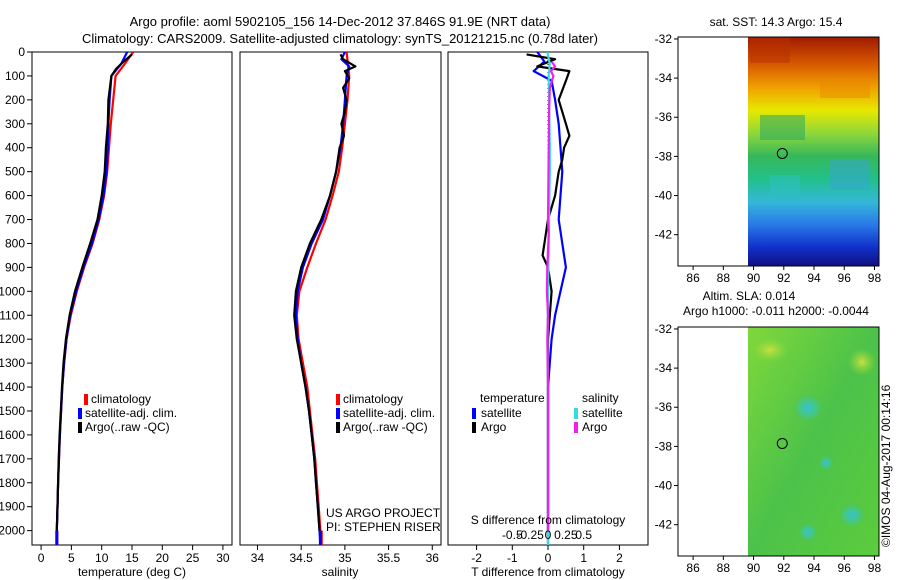 The width and height of the screenshot is (900, 580). What do you see at coordinates (163, 558) in the screenshot?
I see `x-tick-label: 20` at bounding box center [163, 558].